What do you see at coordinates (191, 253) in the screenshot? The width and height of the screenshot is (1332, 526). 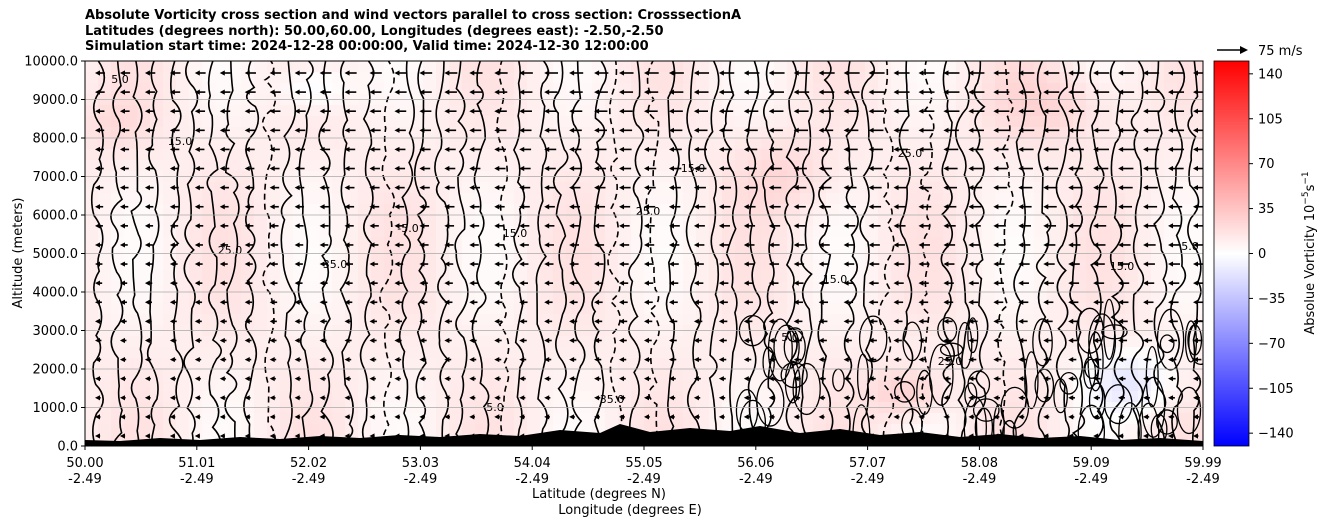 I see `contour-line` at bounding box center [191, 253].